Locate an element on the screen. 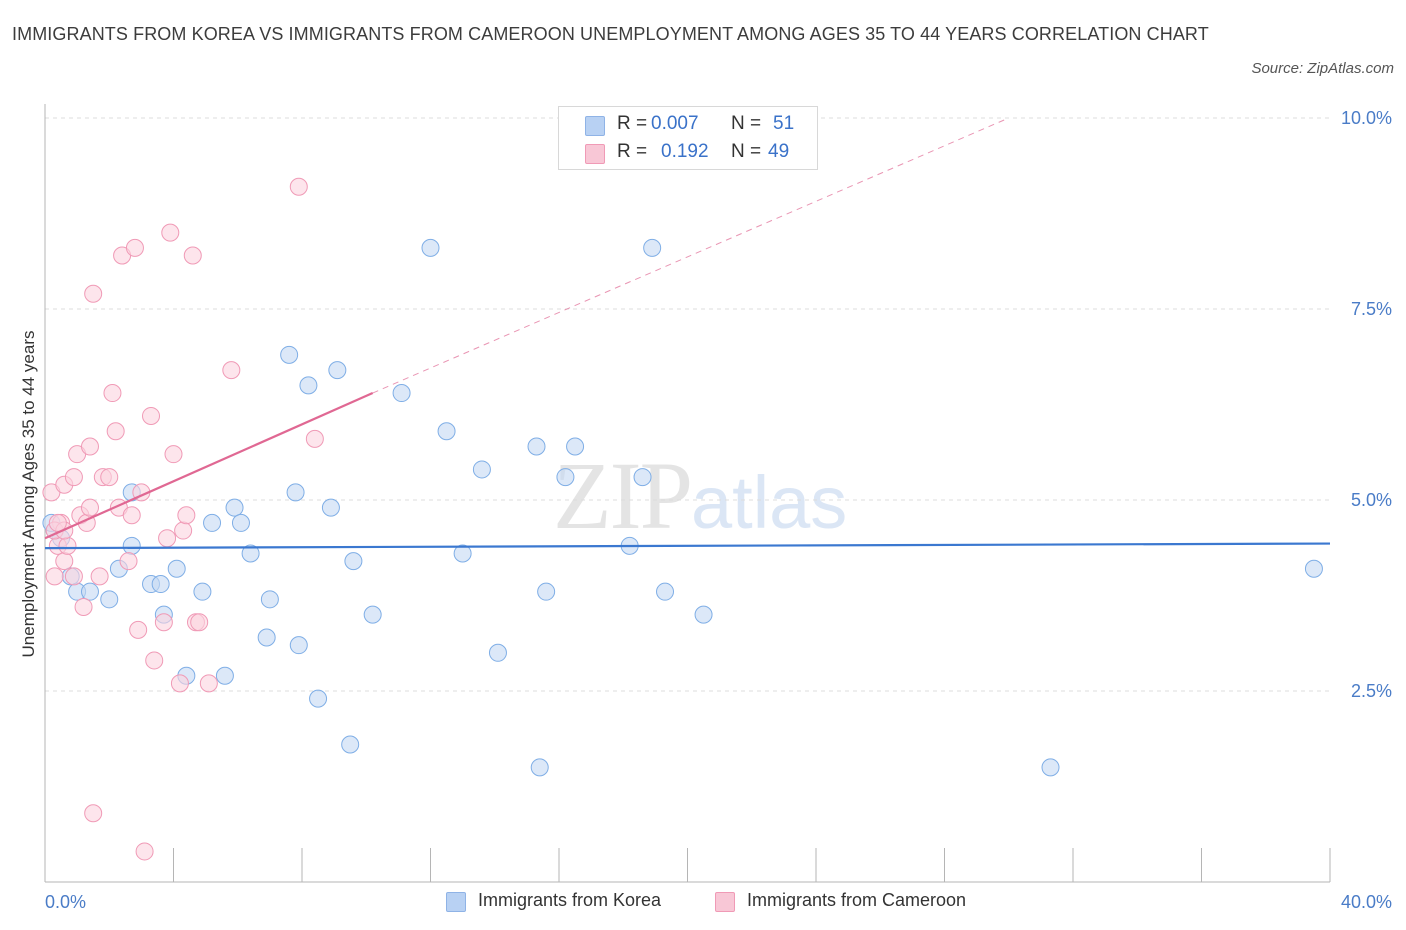 The width and height of the screenshot is (1406, 930). trend-line-korea is located at coordinates (687, 546).